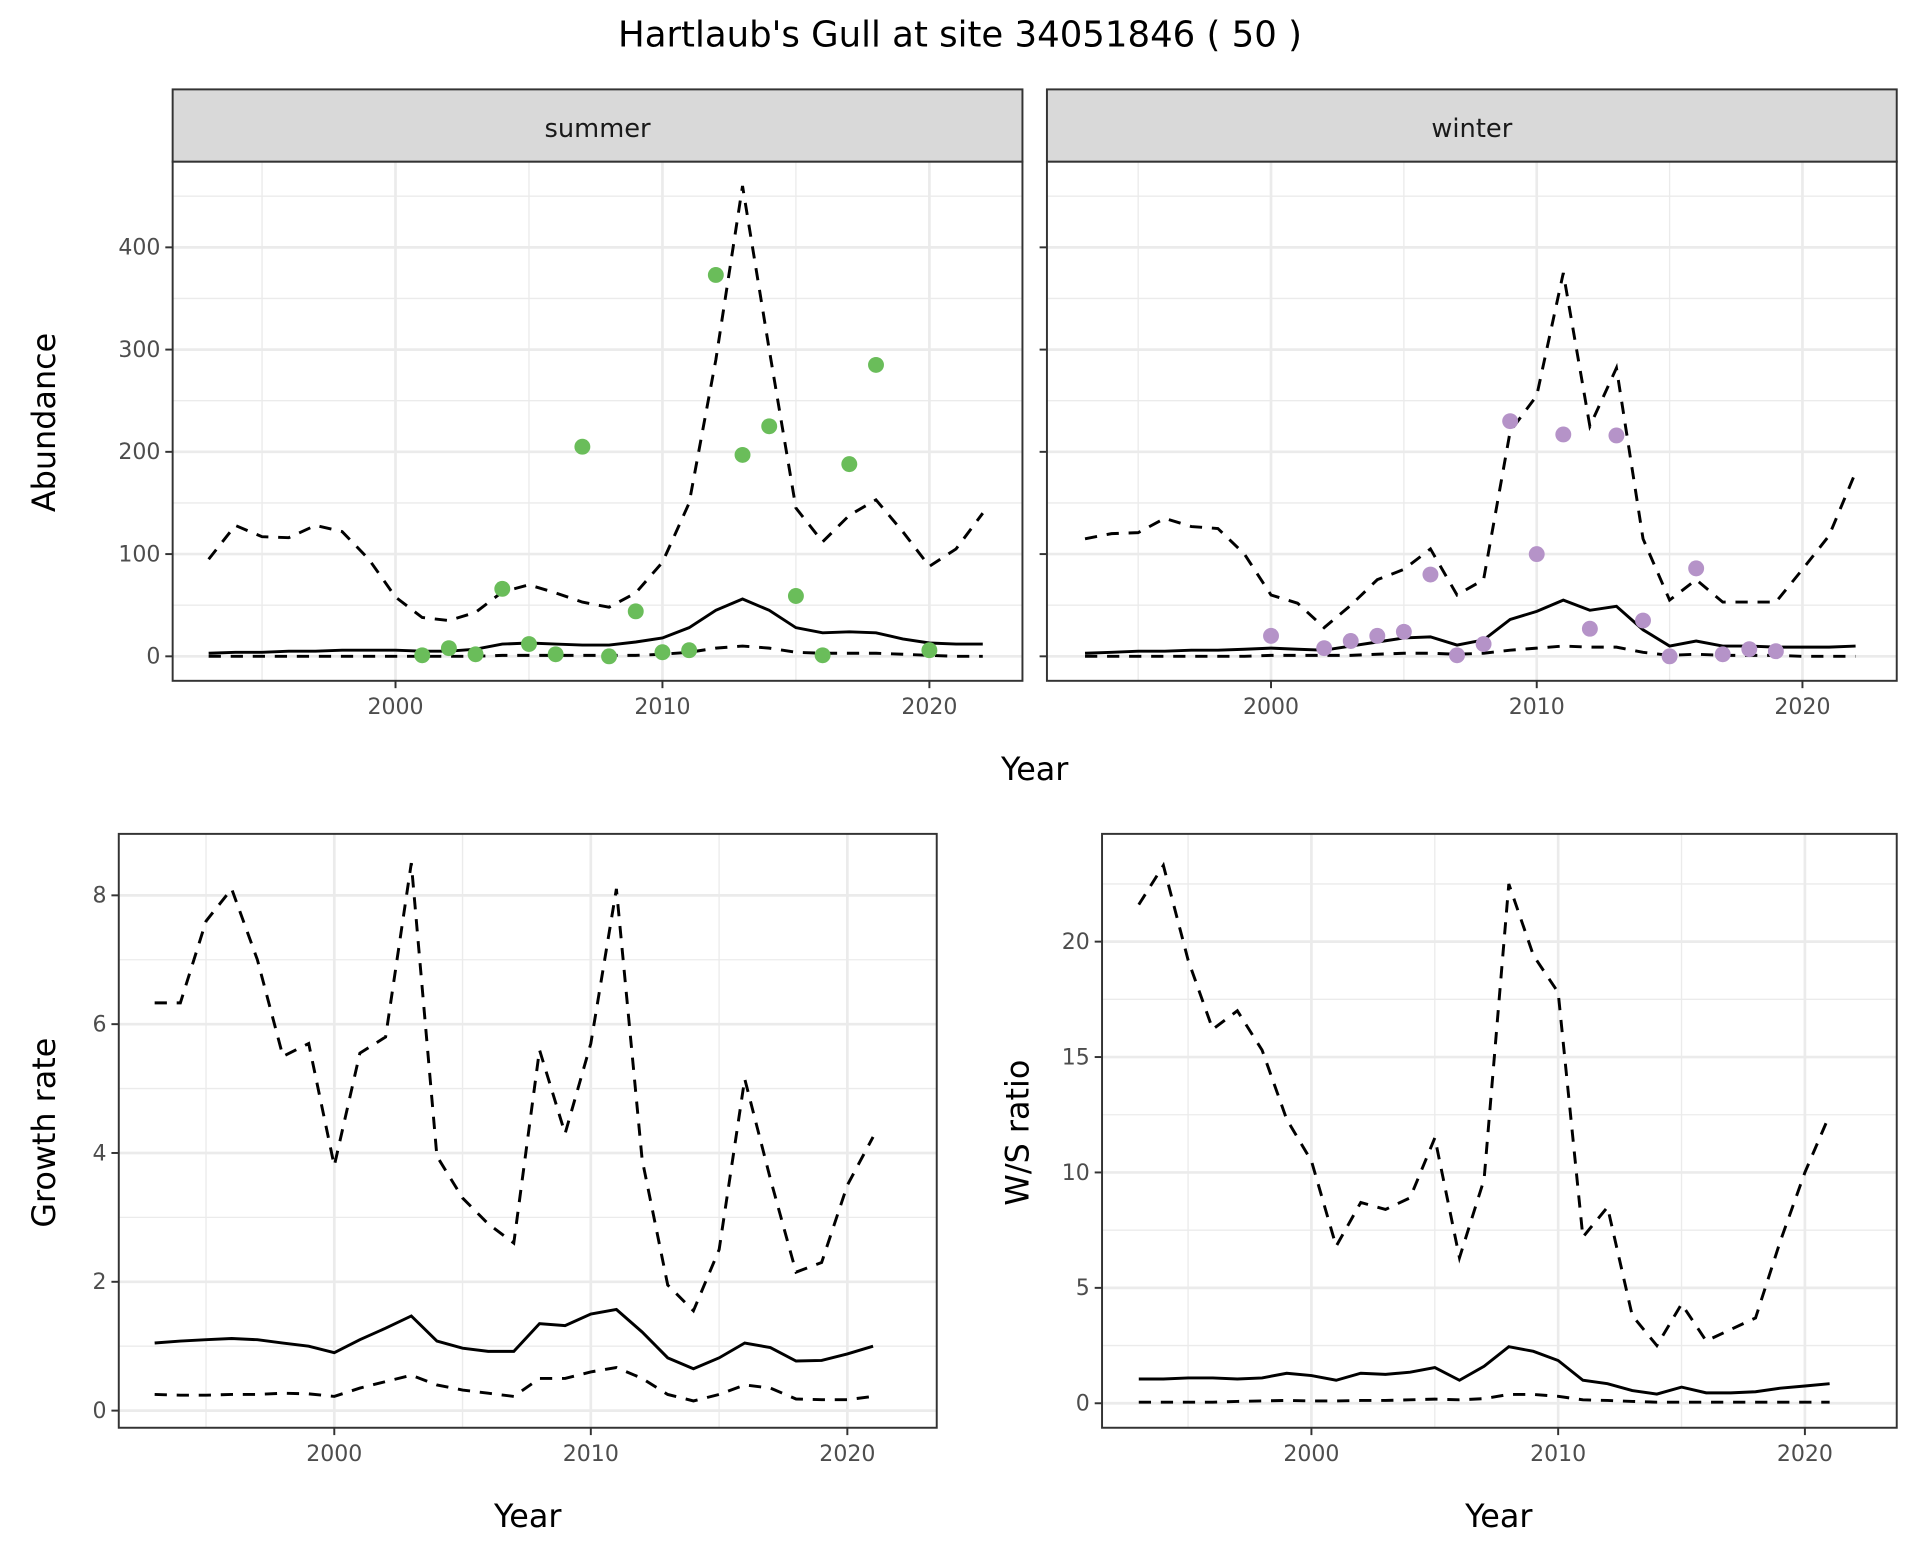 This screenshot has height=1560, width=1920. I want to click on y-tick-label: 5, so click(1083, 1288).